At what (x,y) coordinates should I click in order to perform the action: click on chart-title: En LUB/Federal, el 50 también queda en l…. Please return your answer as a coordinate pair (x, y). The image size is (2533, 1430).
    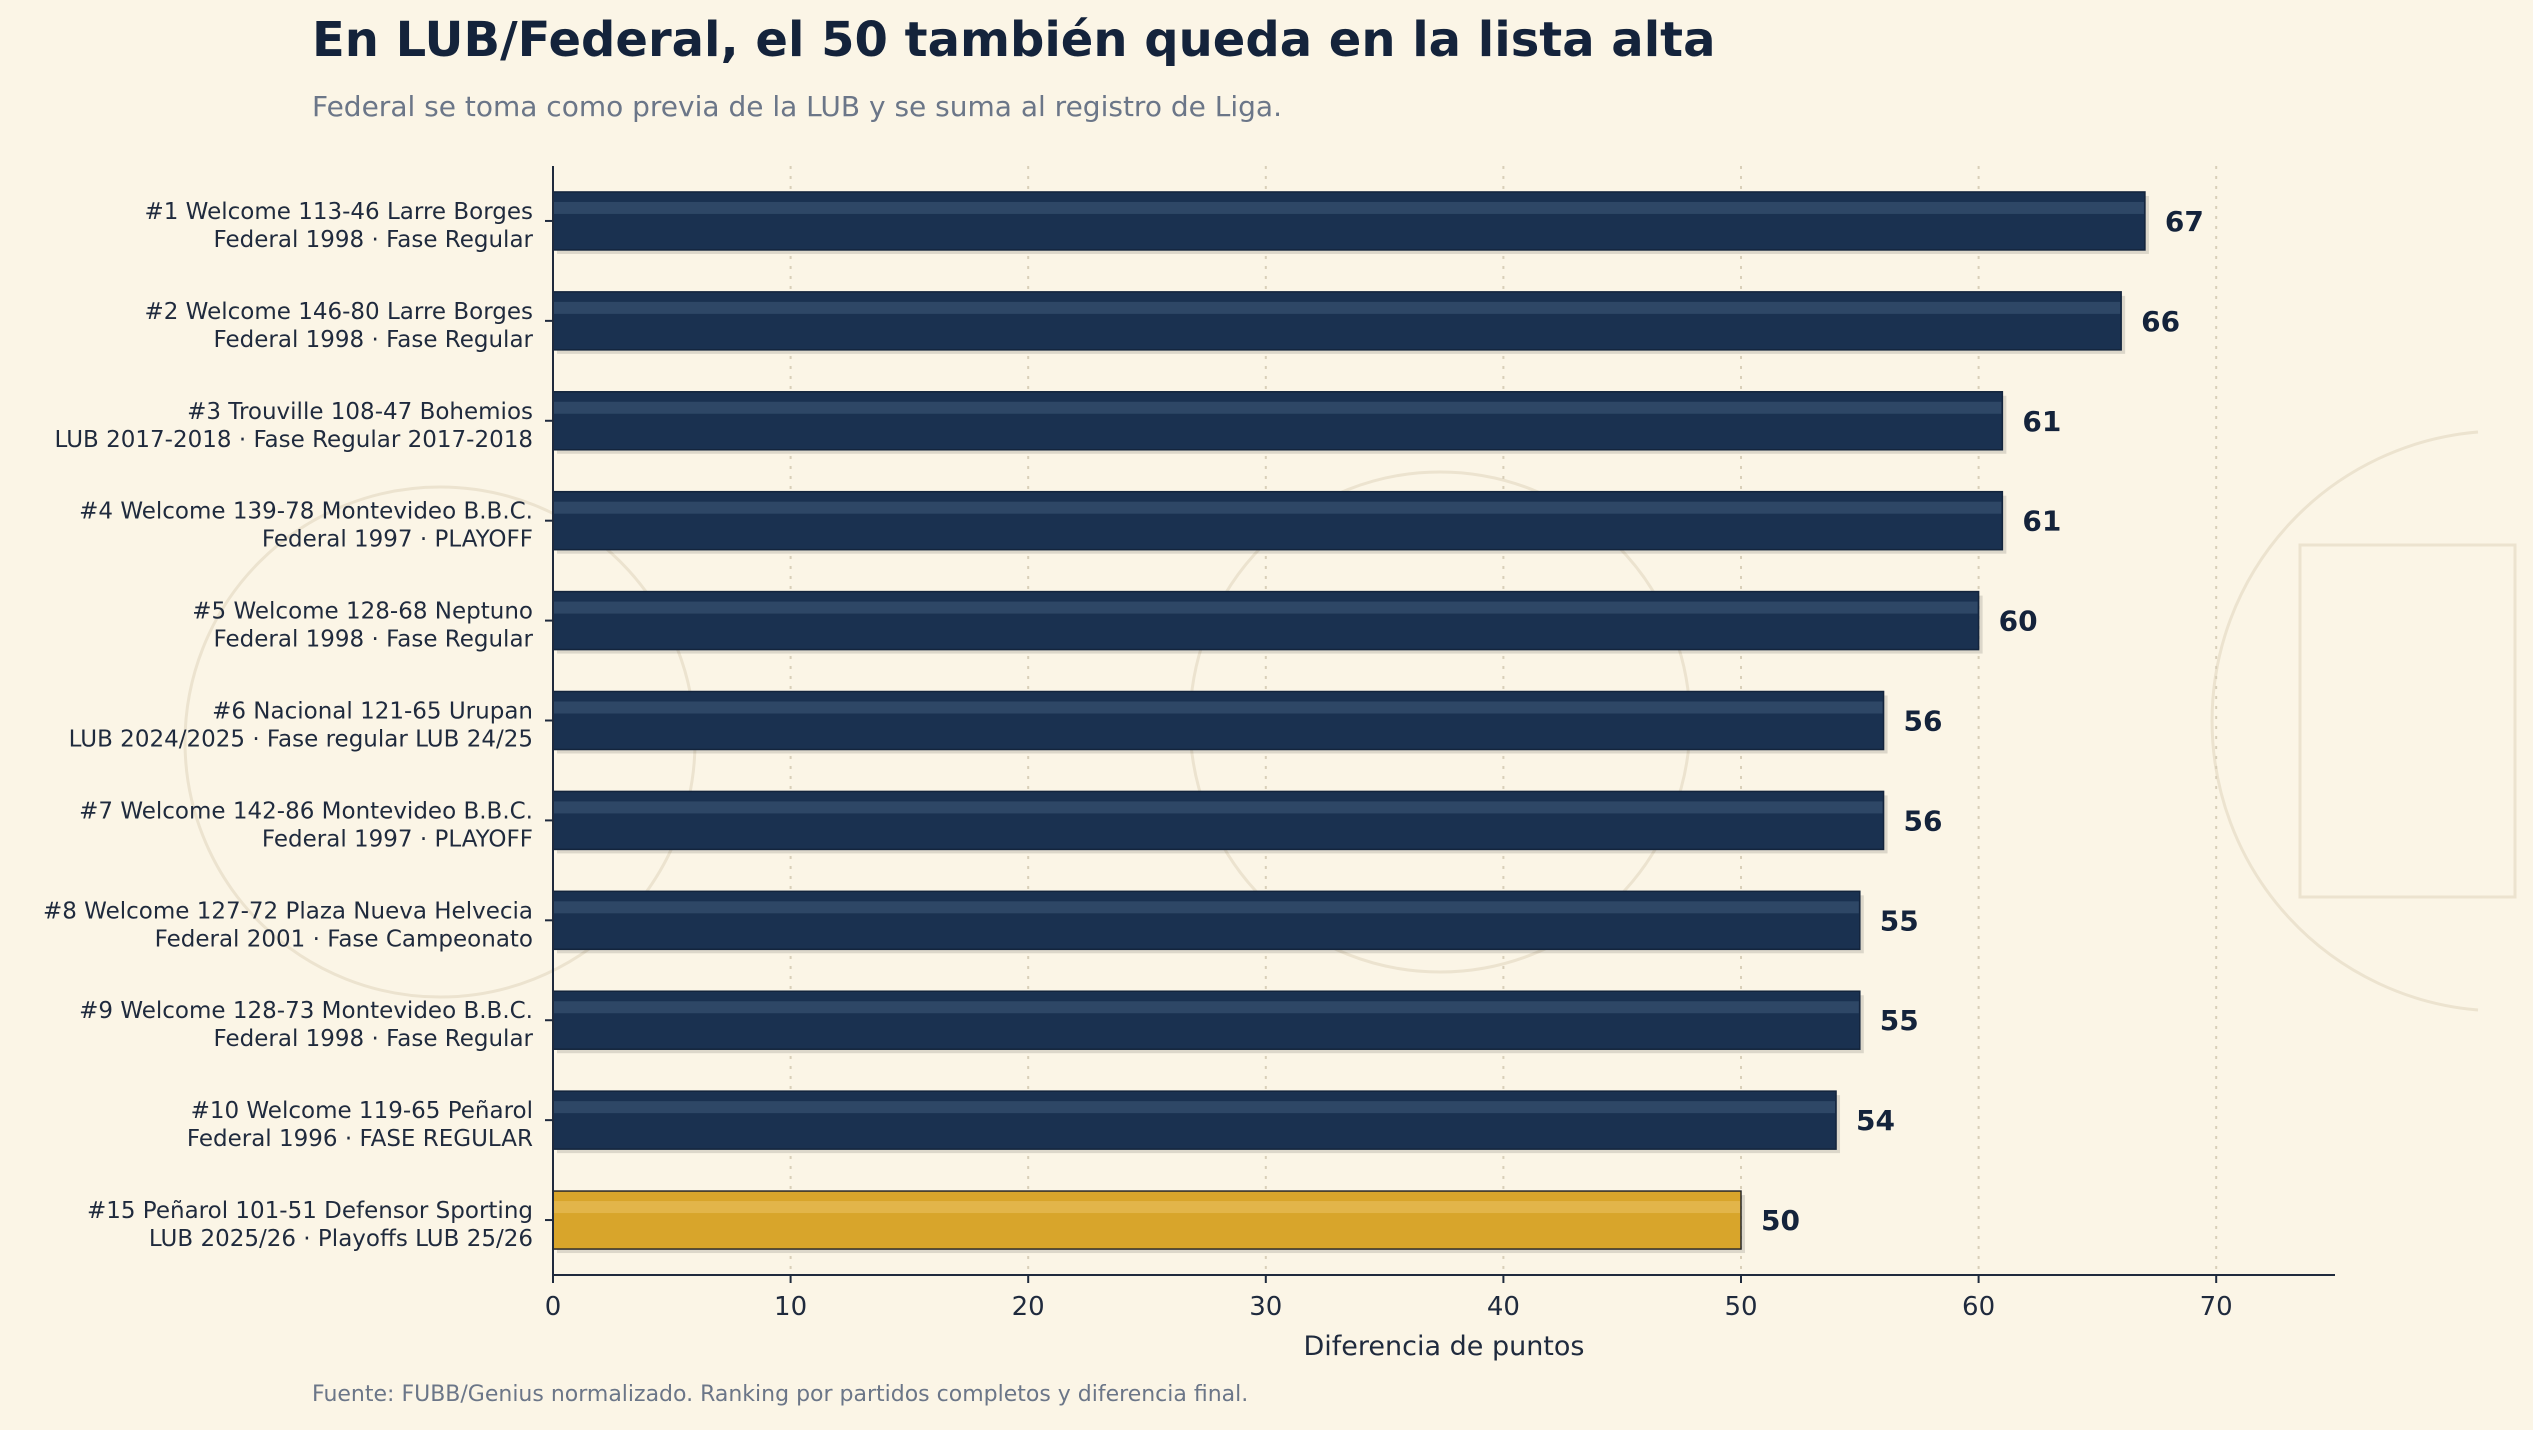
    Looking at the image, I should click on (1014, 40).